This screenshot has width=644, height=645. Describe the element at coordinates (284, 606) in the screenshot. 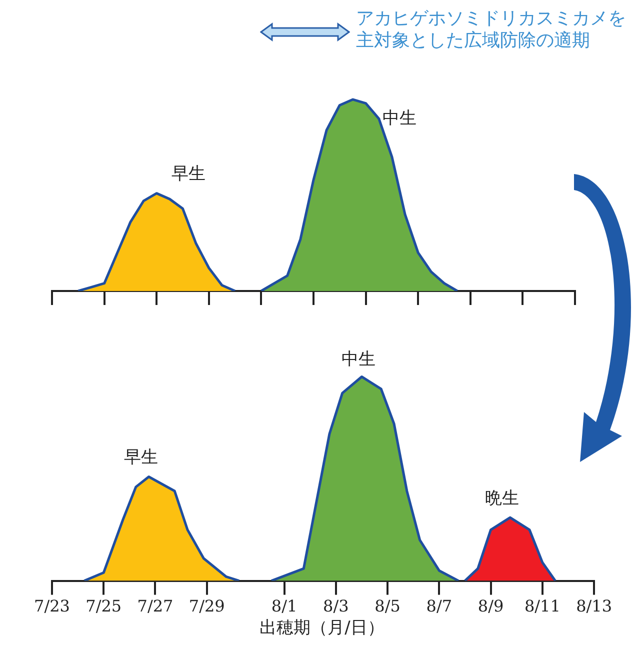

I see `x-tick-label: 8/1` at that location.